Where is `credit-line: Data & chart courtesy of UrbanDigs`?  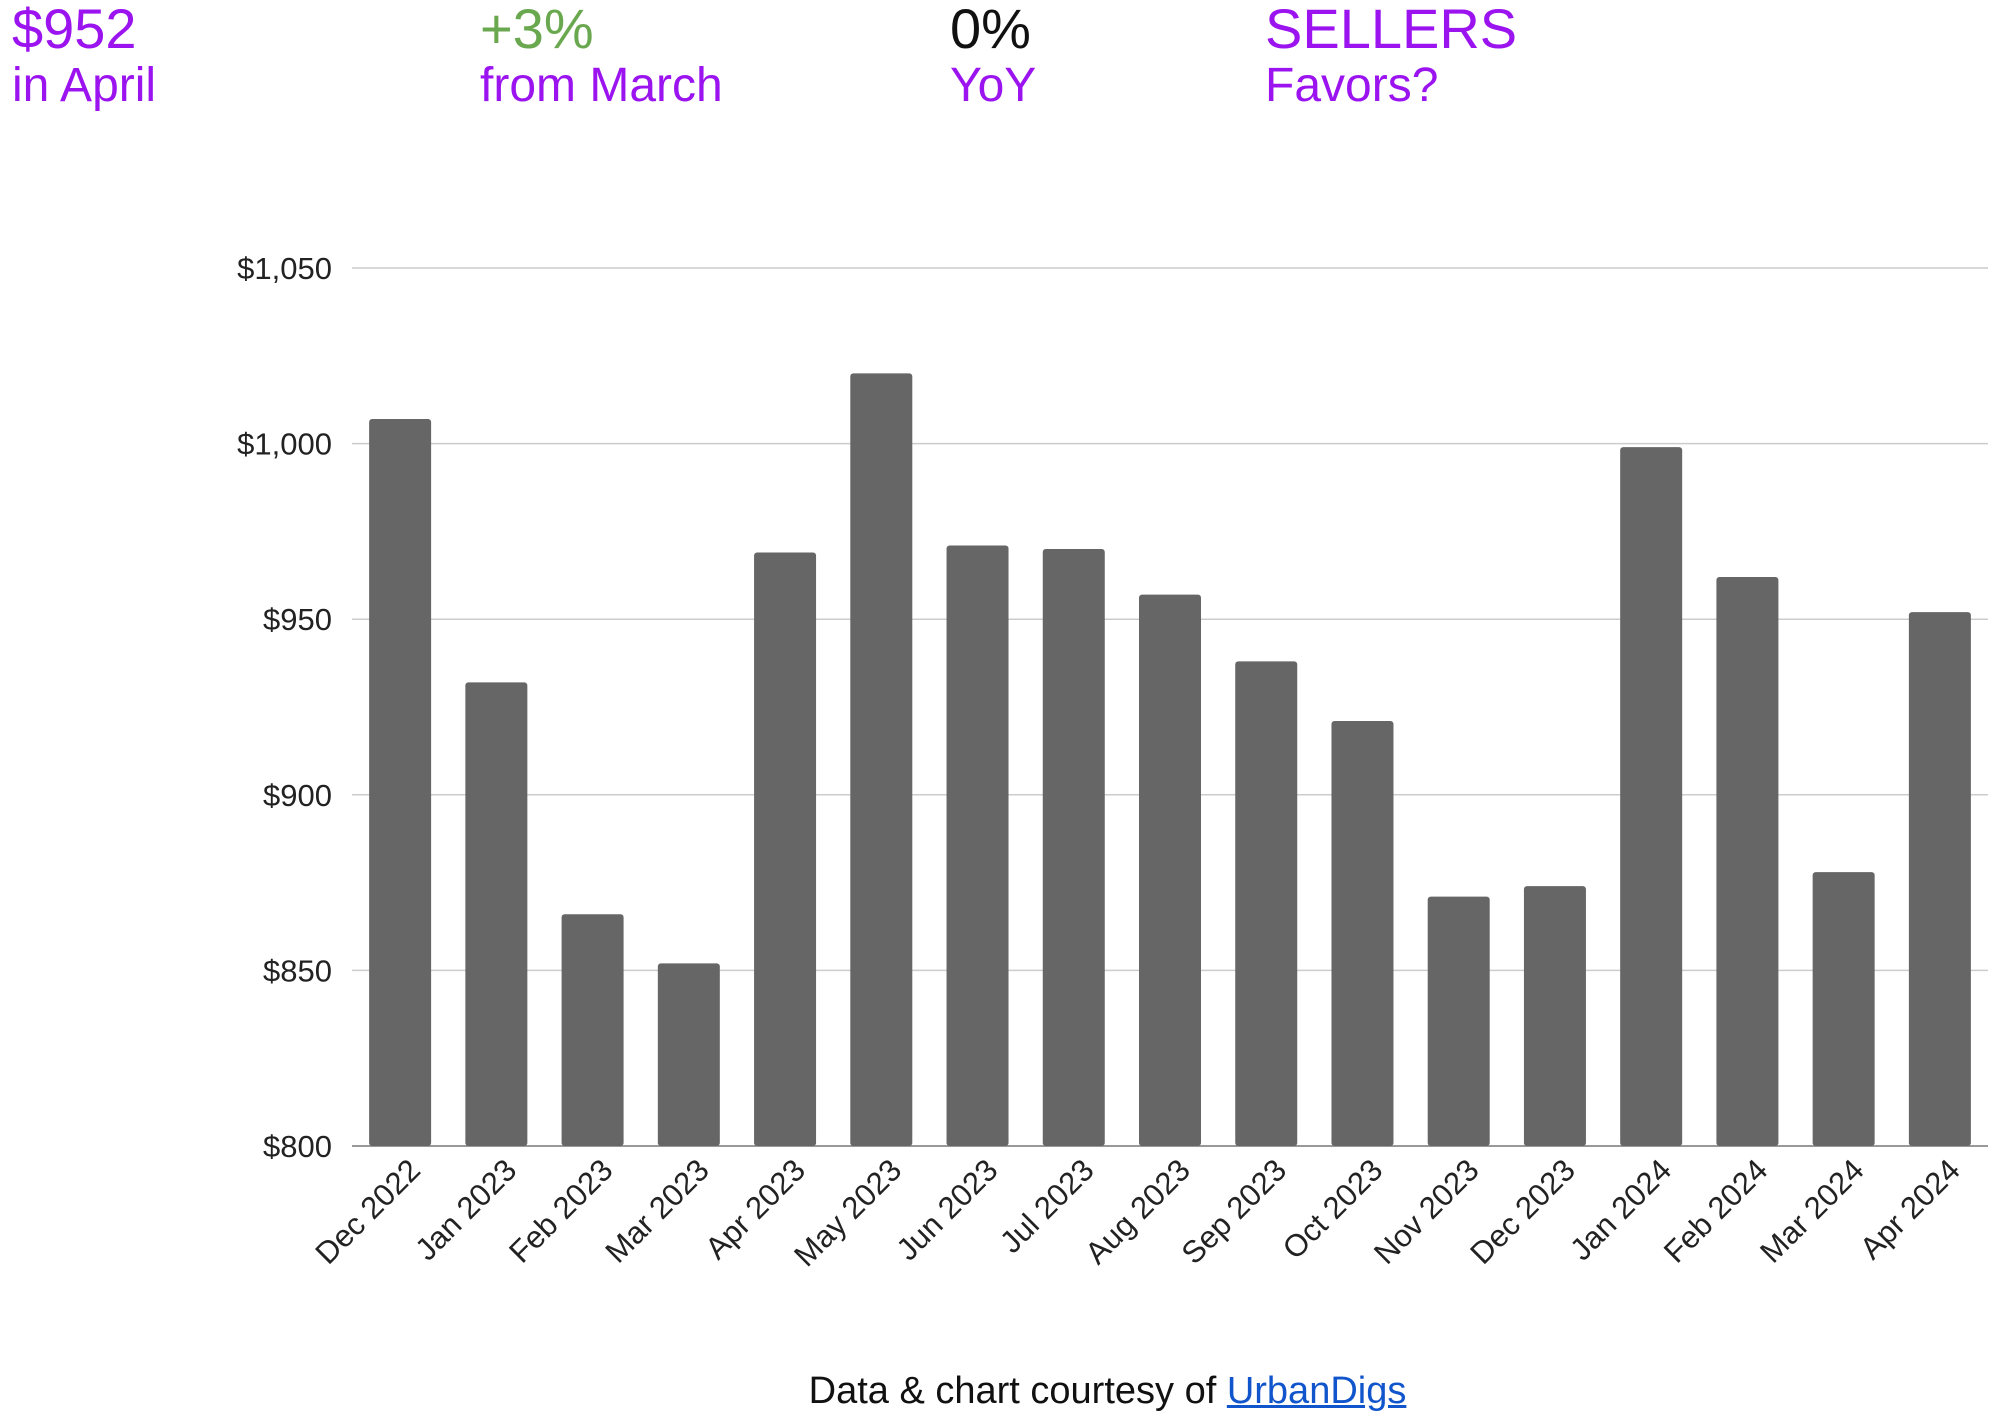
credit-line: Data & chart courtesy of UrbanDigs is located at coordinates (999, 1391).